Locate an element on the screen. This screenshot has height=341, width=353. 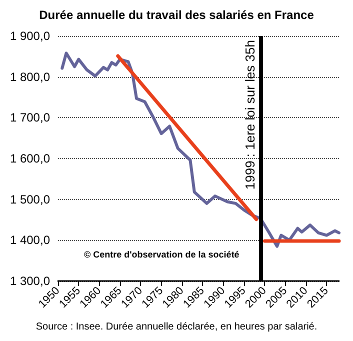
y-tick-label: 1 600,0 is located at coordinates (30, 159).